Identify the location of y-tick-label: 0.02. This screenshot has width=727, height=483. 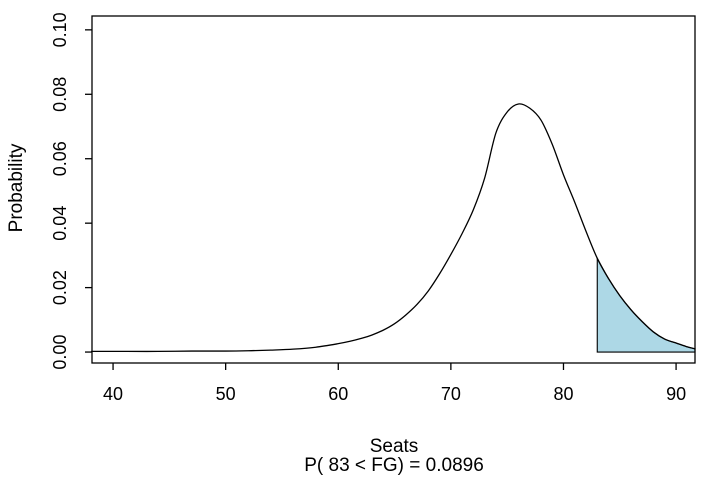
(60, 287).